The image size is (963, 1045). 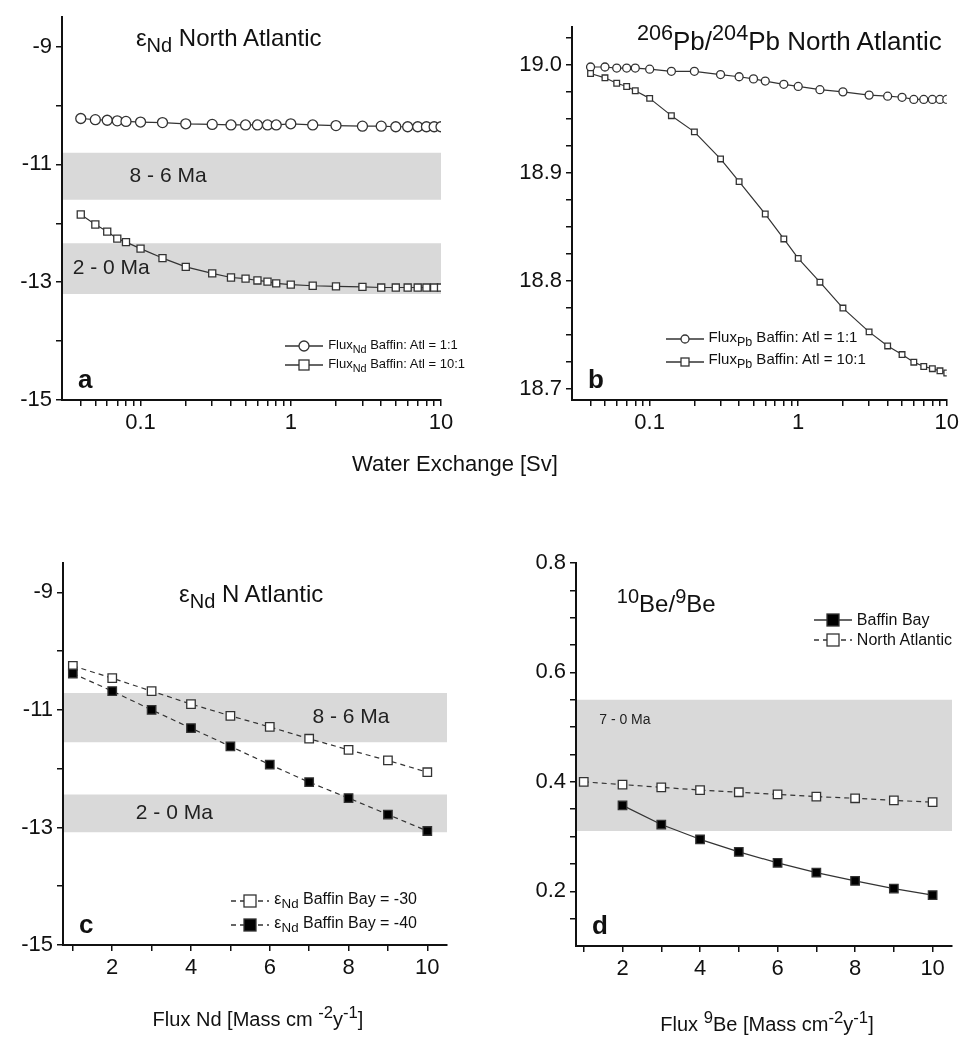 What do you see at coordinates (396, 365) in the screenshot?
I see `legend-label: Flux$_{Nd}$ Baffin: Atl = 10:1` at bounding box center [396, 365].